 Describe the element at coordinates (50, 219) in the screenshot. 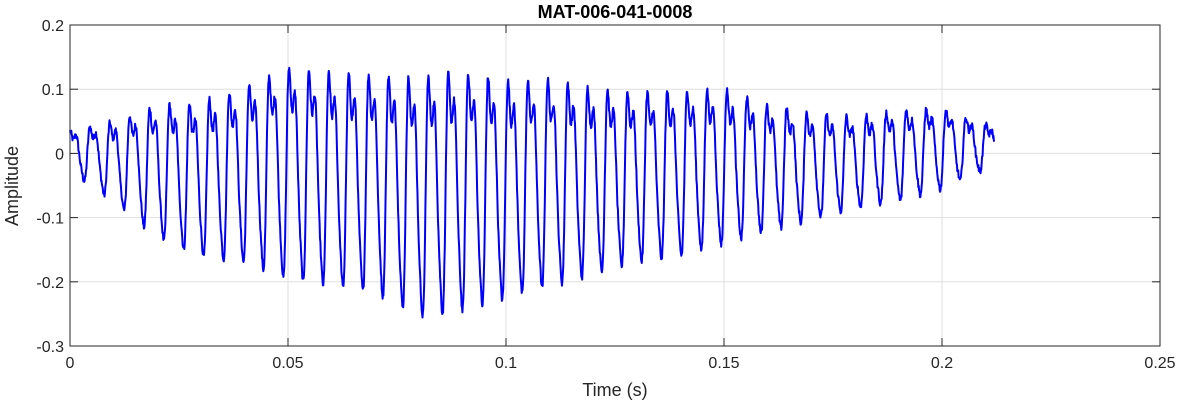

I see `y-tick-label: -0.1` at that location.